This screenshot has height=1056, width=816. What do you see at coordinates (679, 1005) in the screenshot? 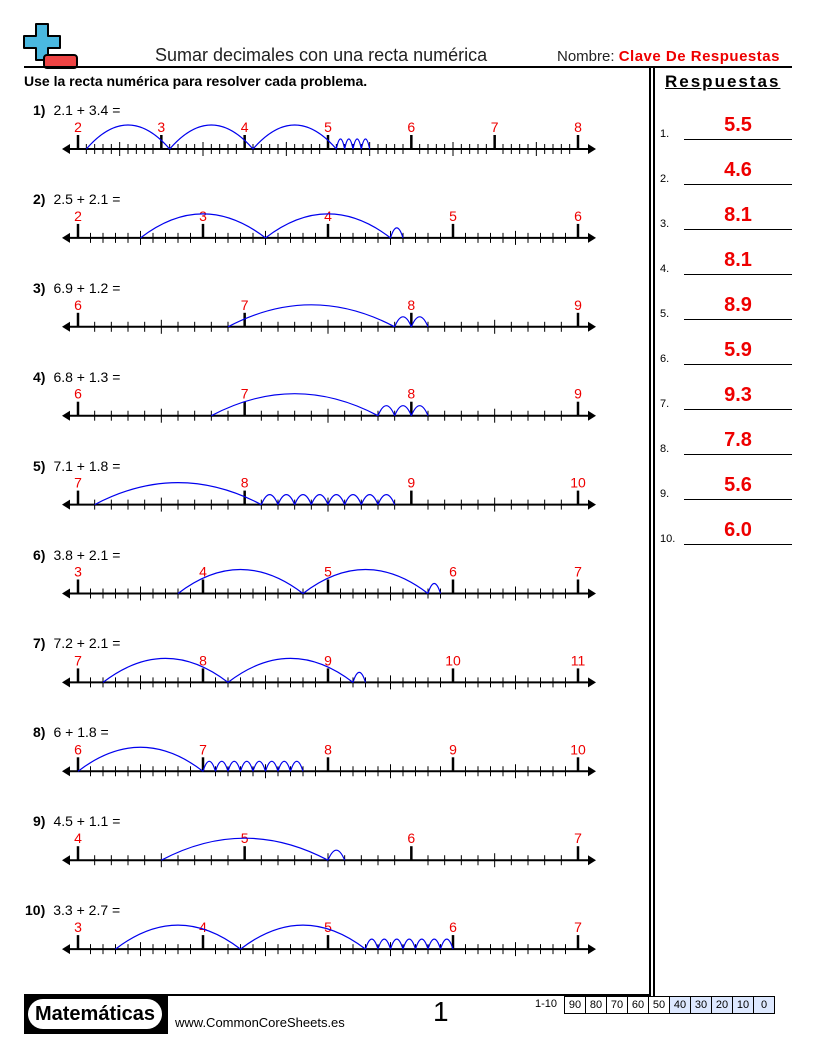
I see `score-cell: 40` at bounding box center [679, 1005].